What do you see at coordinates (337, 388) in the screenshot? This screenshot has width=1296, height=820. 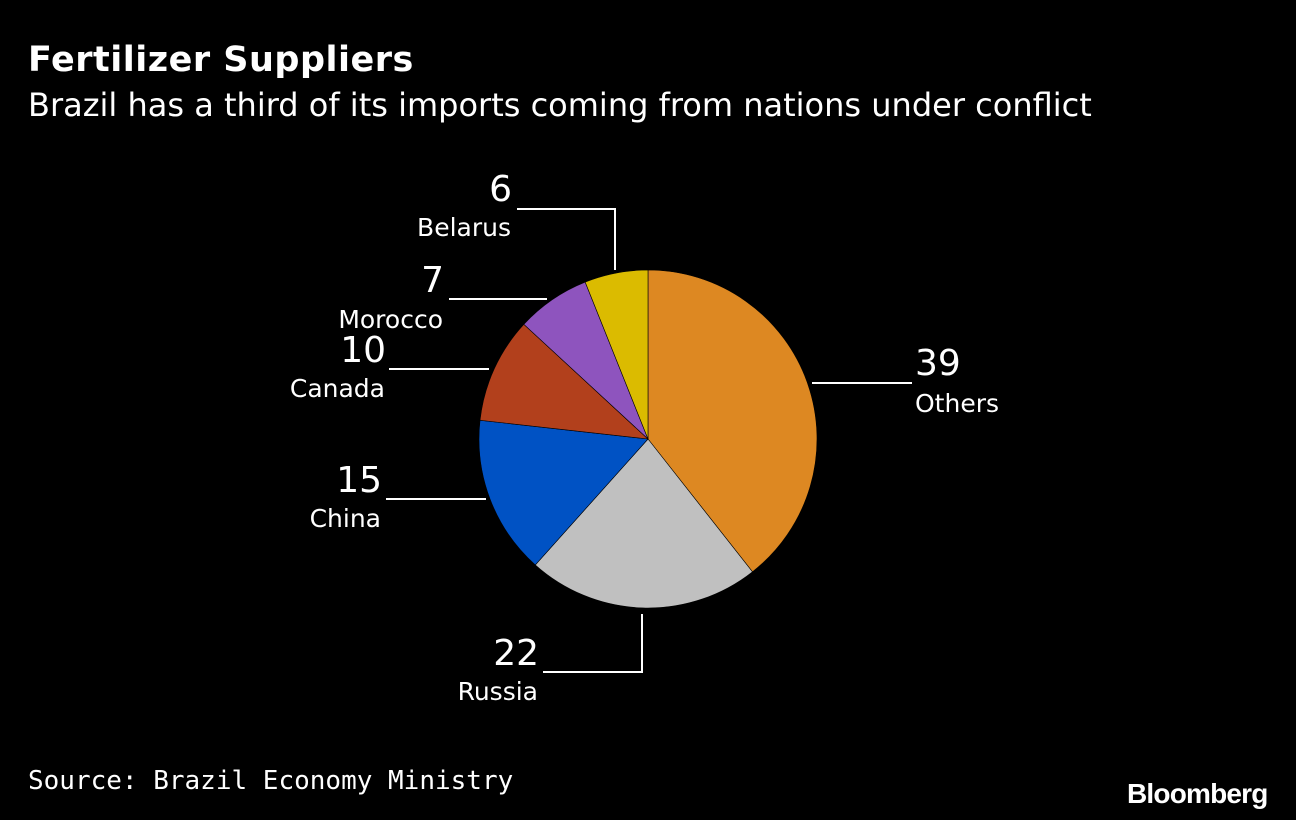 I see `category-label-canada: Canada` at bounding box center [337, 388].